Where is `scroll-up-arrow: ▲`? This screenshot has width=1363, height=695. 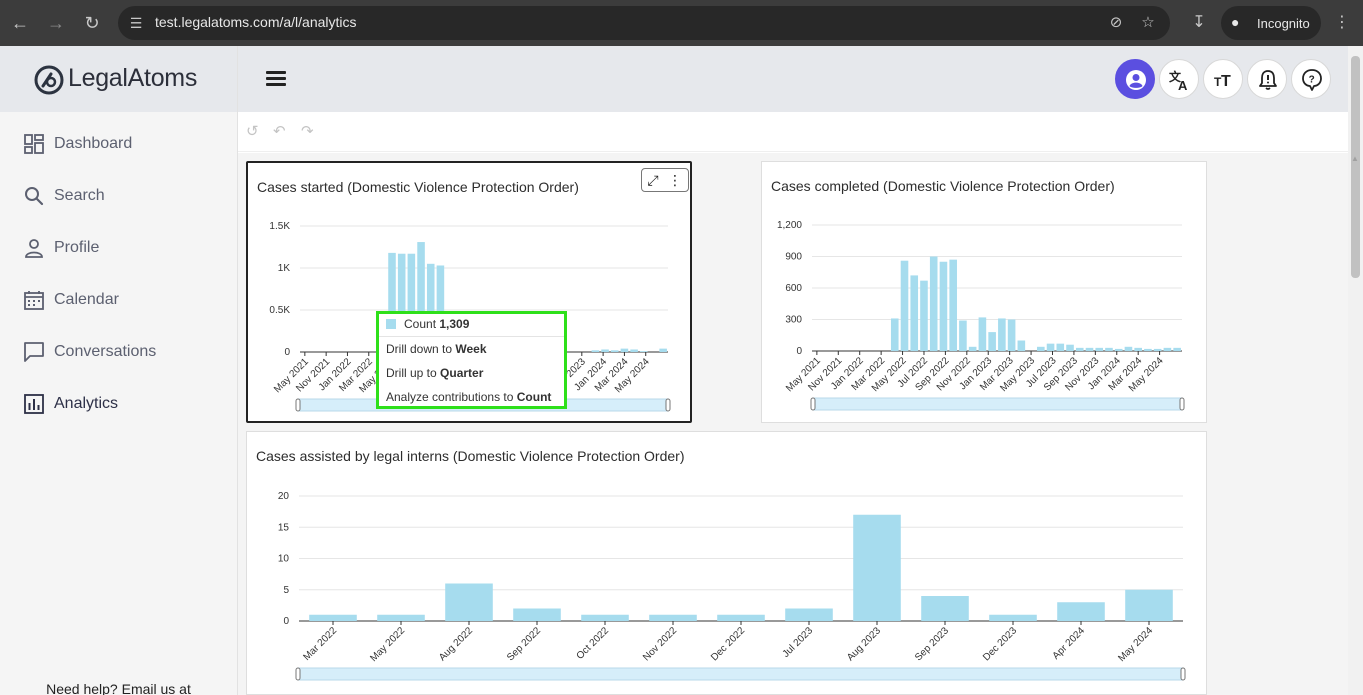 scroll-up-arrow: ▲ is located at coordinates (1355, 158).